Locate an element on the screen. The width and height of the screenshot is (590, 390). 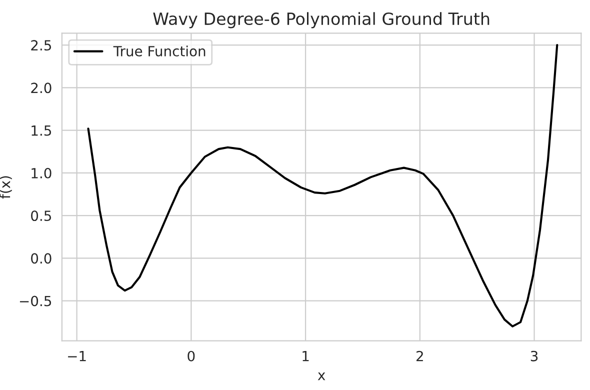
x-tick-label: 1 is located at coordinates (305, 356).